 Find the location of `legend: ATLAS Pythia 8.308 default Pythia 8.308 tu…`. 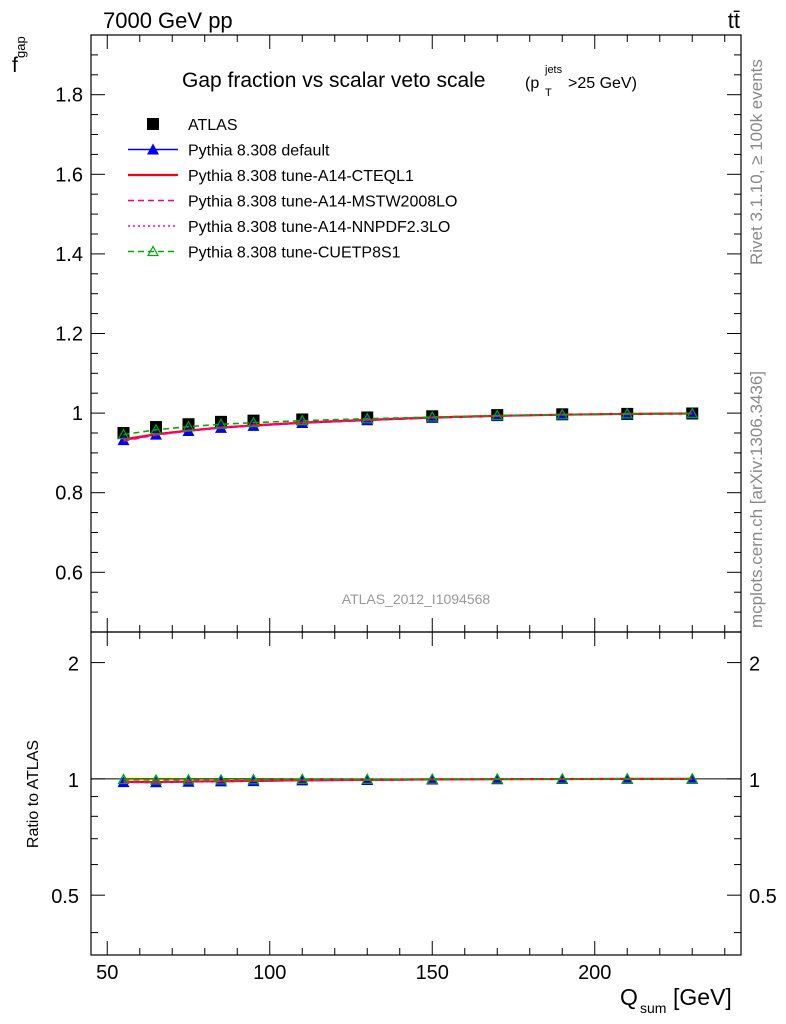

legend: ATLAS Pythia 8.308 default Pythia 8.308 tu… is located at coordinates (292, 189).